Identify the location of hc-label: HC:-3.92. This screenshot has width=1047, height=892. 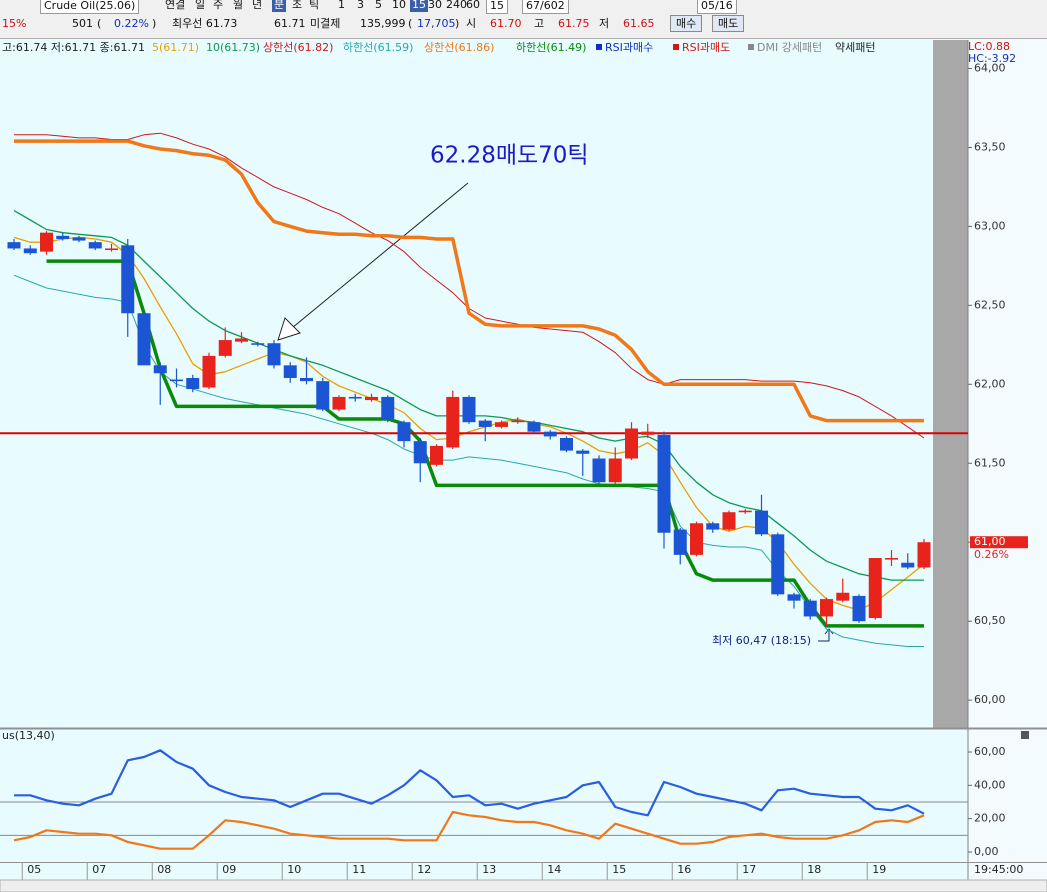
(992, 58).